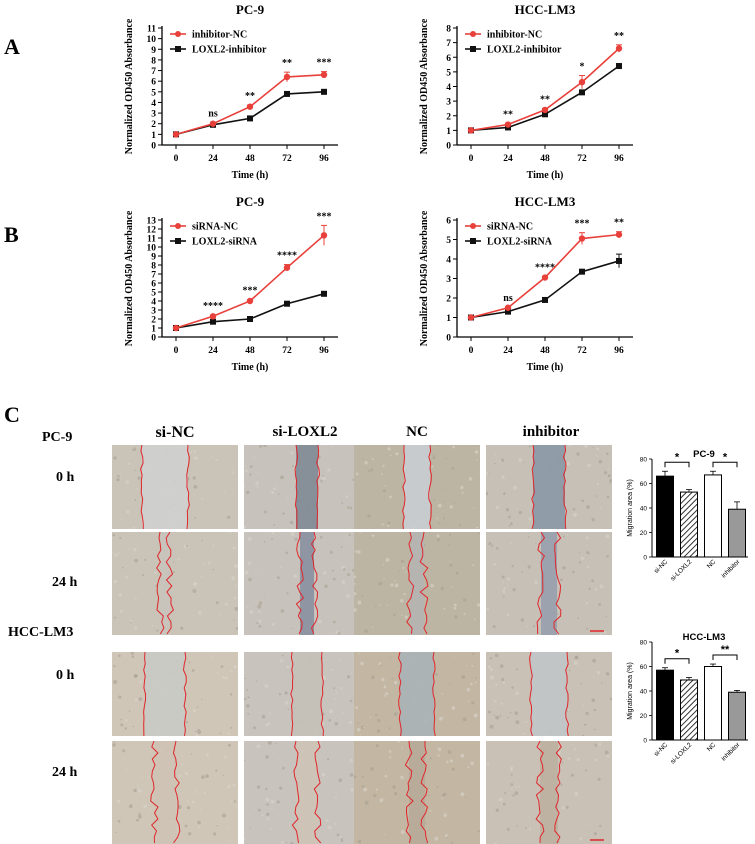  Describe the element at coordinates (644, 484) in the screenshot. I see `y-tick-label: 60` at that location.